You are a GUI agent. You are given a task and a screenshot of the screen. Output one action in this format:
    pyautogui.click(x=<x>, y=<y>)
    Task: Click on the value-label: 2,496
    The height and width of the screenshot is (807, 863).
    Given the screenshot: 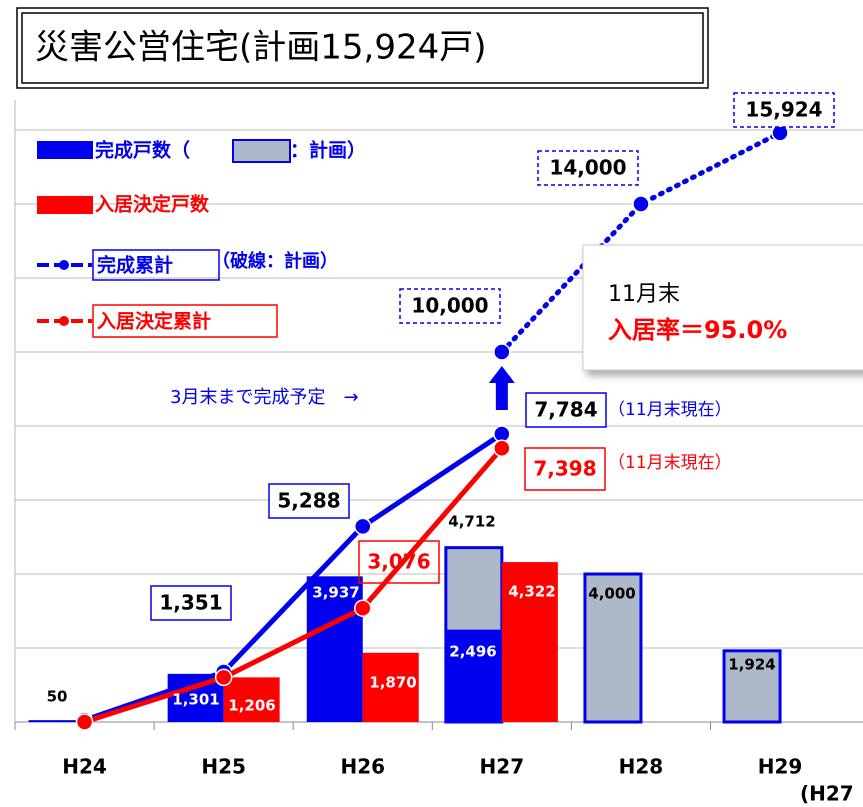 What is the action you would take?
    pyautogui.click(x=472, y=652)
    